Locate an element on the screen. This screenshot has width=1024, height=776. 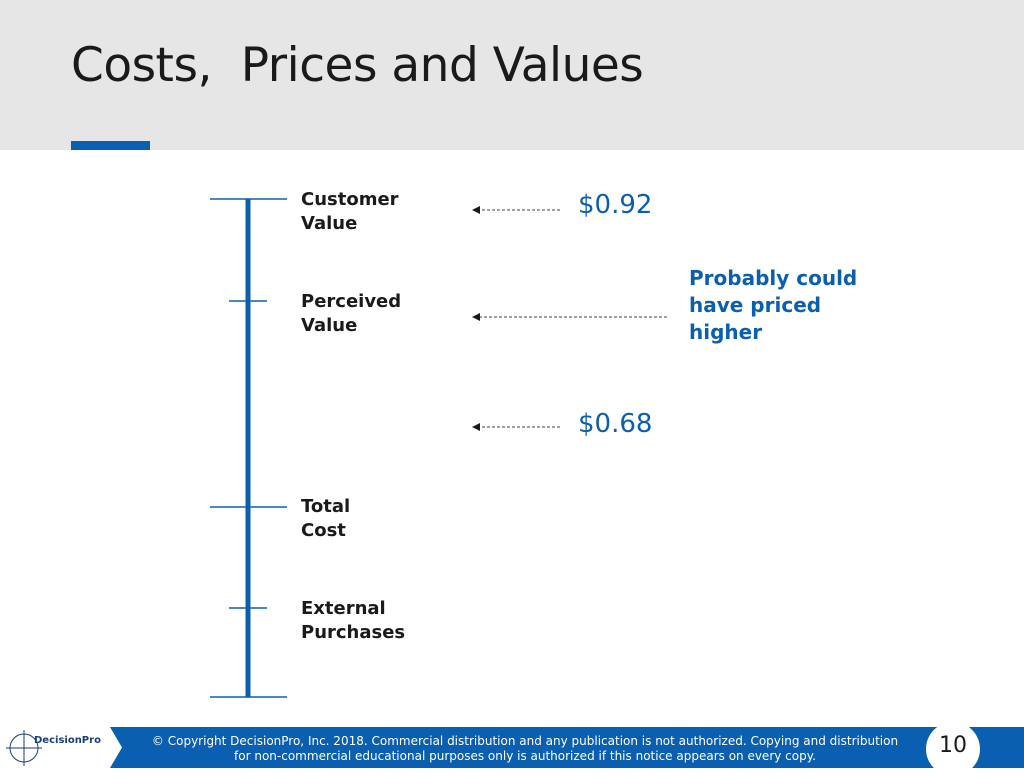
decisionpro-logo: DecisionPro is located at coordinates (61, 747).